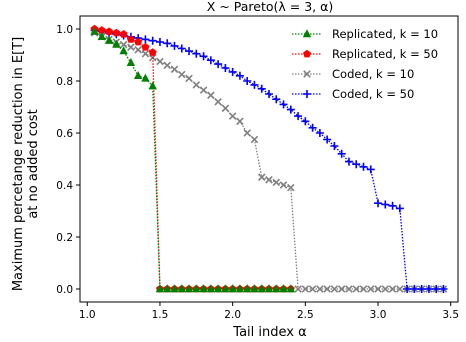  Describe the element at coordinates (33, 163) in the screenshot. I see `y-axis-label-line2: at no added cost` at that location.